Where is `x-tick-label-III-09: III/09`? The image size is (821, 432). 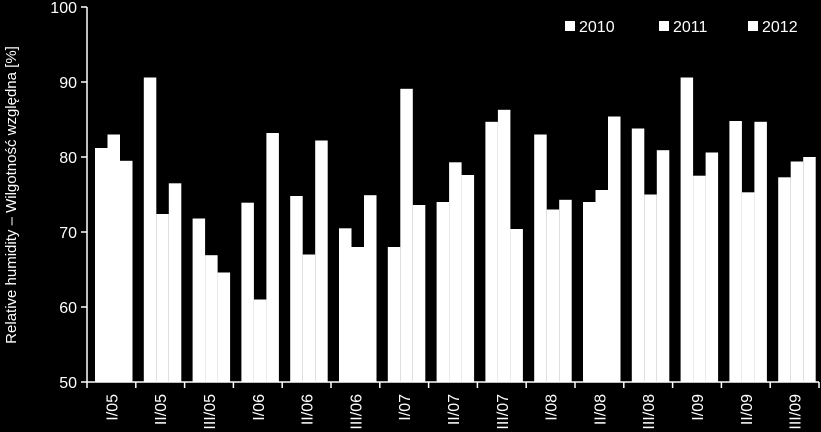
x-tick-label-III-09: III/09 is located at coordinates (796, 412).